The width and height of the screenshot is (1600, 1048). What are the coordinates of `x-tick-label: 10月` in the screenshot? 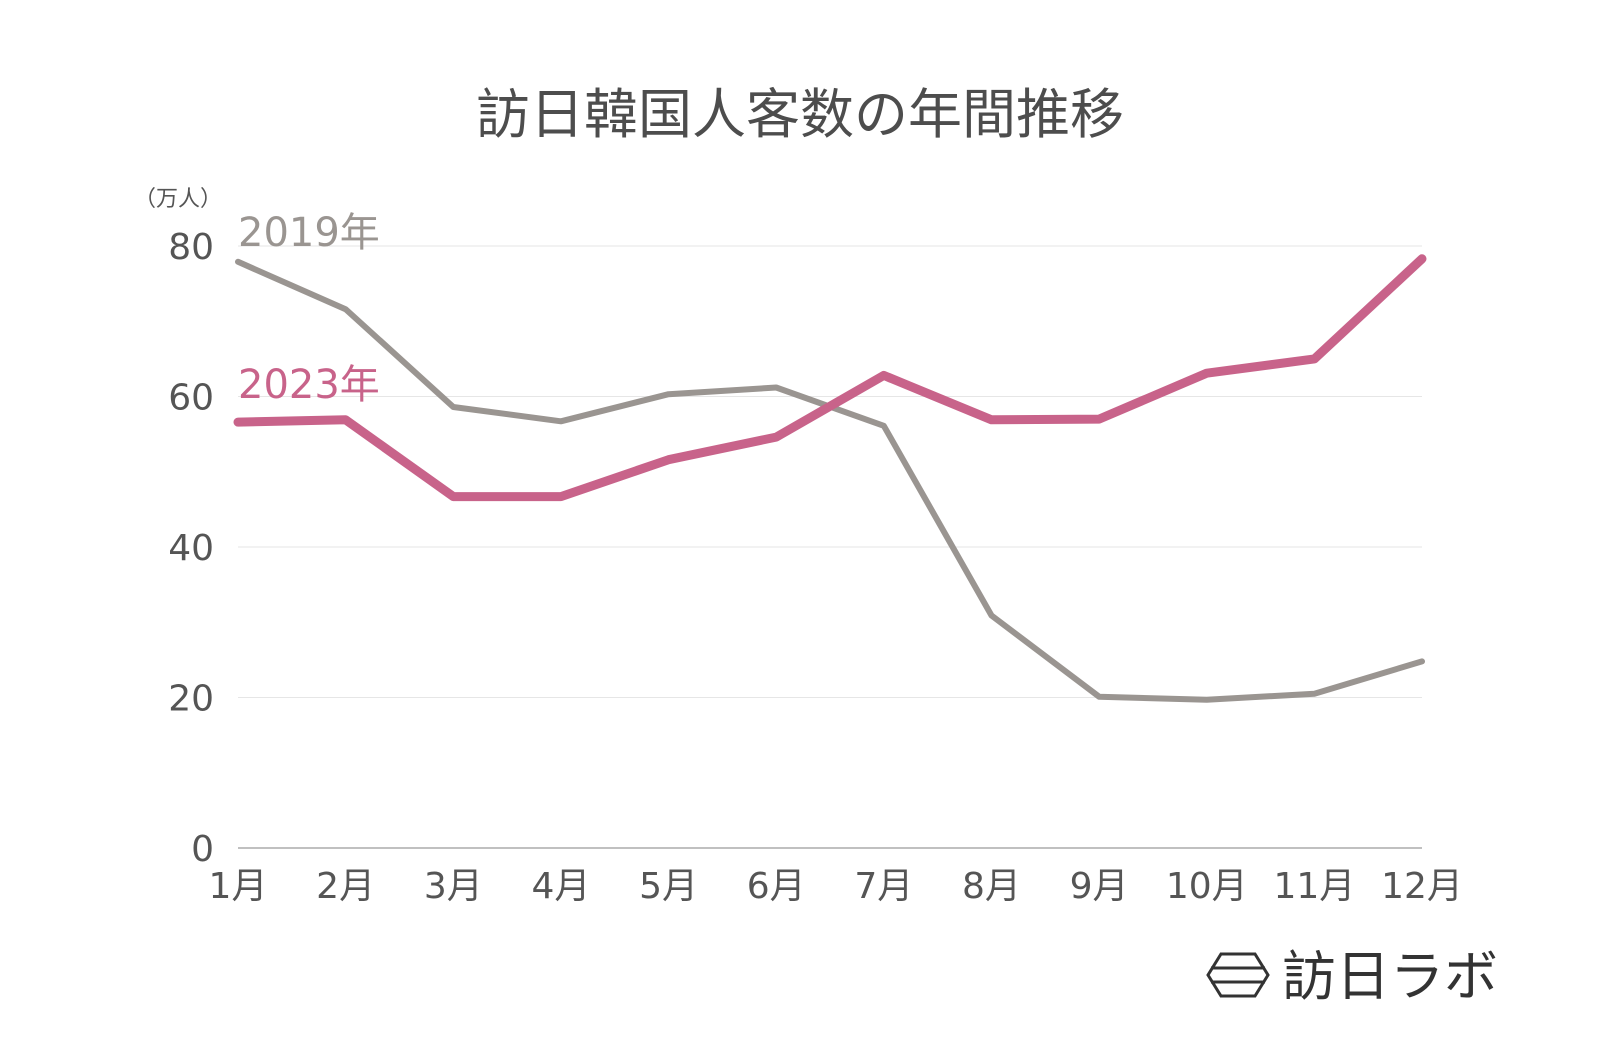 It's located at (1207, 886).